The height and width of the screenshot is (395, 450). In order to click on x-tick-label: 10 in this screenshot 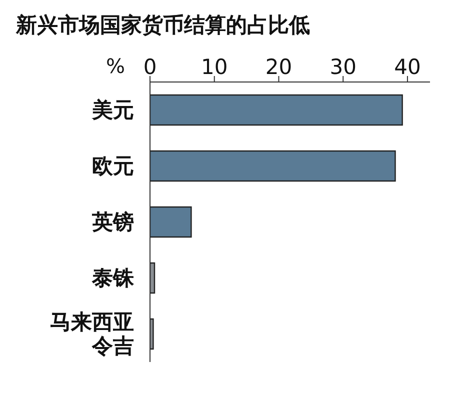, I will do `click(214, 67)`.